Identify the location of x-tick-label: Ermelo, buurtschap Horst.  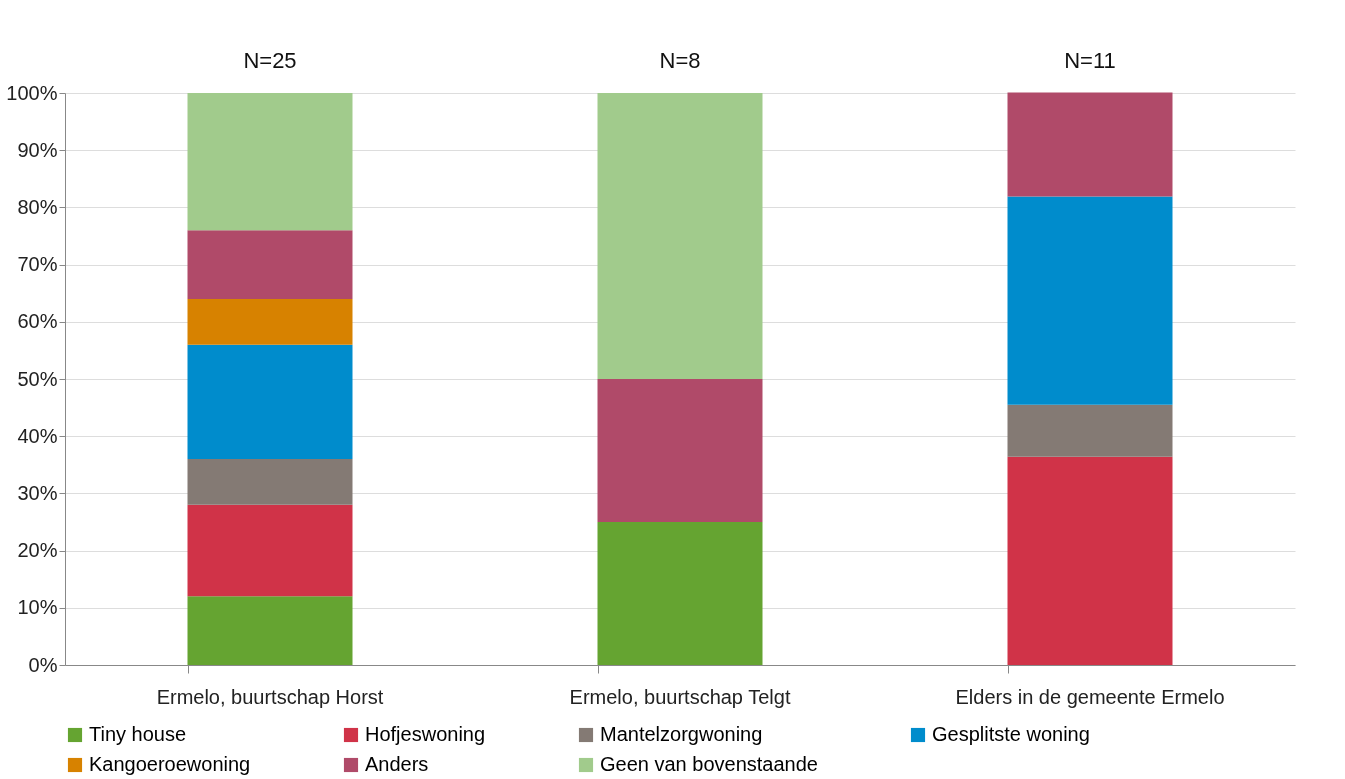
(270, 696).